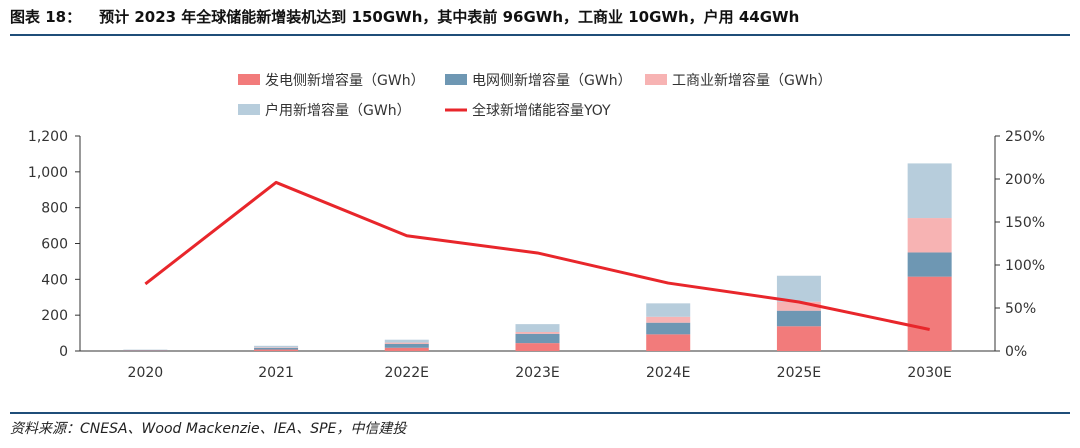 The image size is (1080, 448). I want to click on y-right-tick-label: 150%, so click(1025, 223).